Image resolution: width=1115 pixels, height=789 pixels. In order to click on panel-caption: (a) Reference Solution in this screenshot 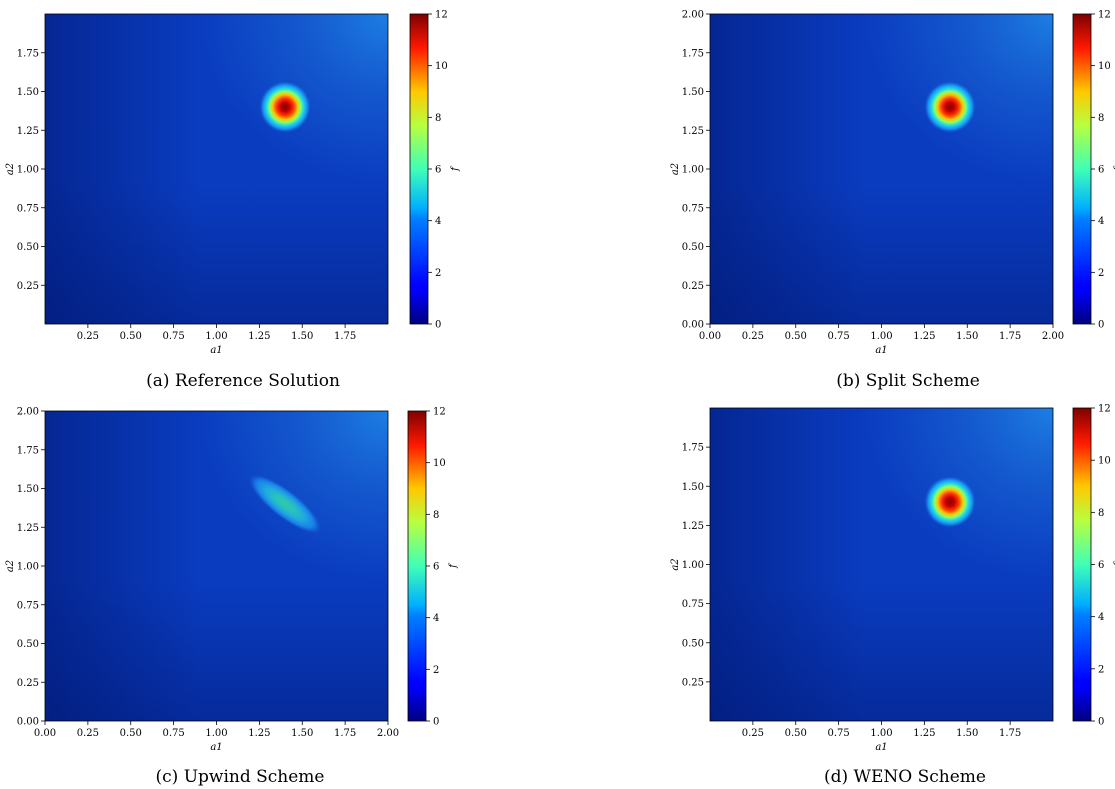, I will do `click(243, 381)`.